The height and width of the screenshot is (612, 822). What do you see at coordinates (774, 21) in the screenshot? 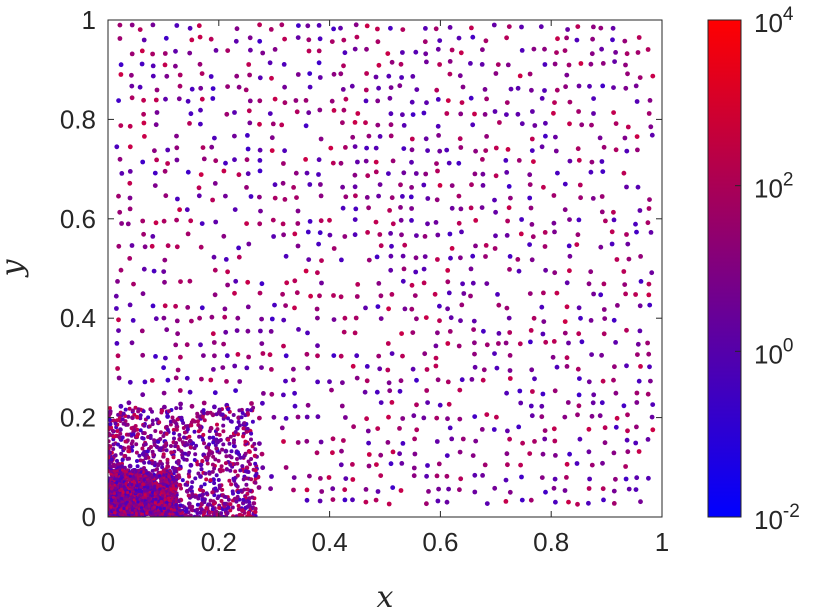
I see `colorbar-tick-label: 10⁴` at bounding box center [774, 21].